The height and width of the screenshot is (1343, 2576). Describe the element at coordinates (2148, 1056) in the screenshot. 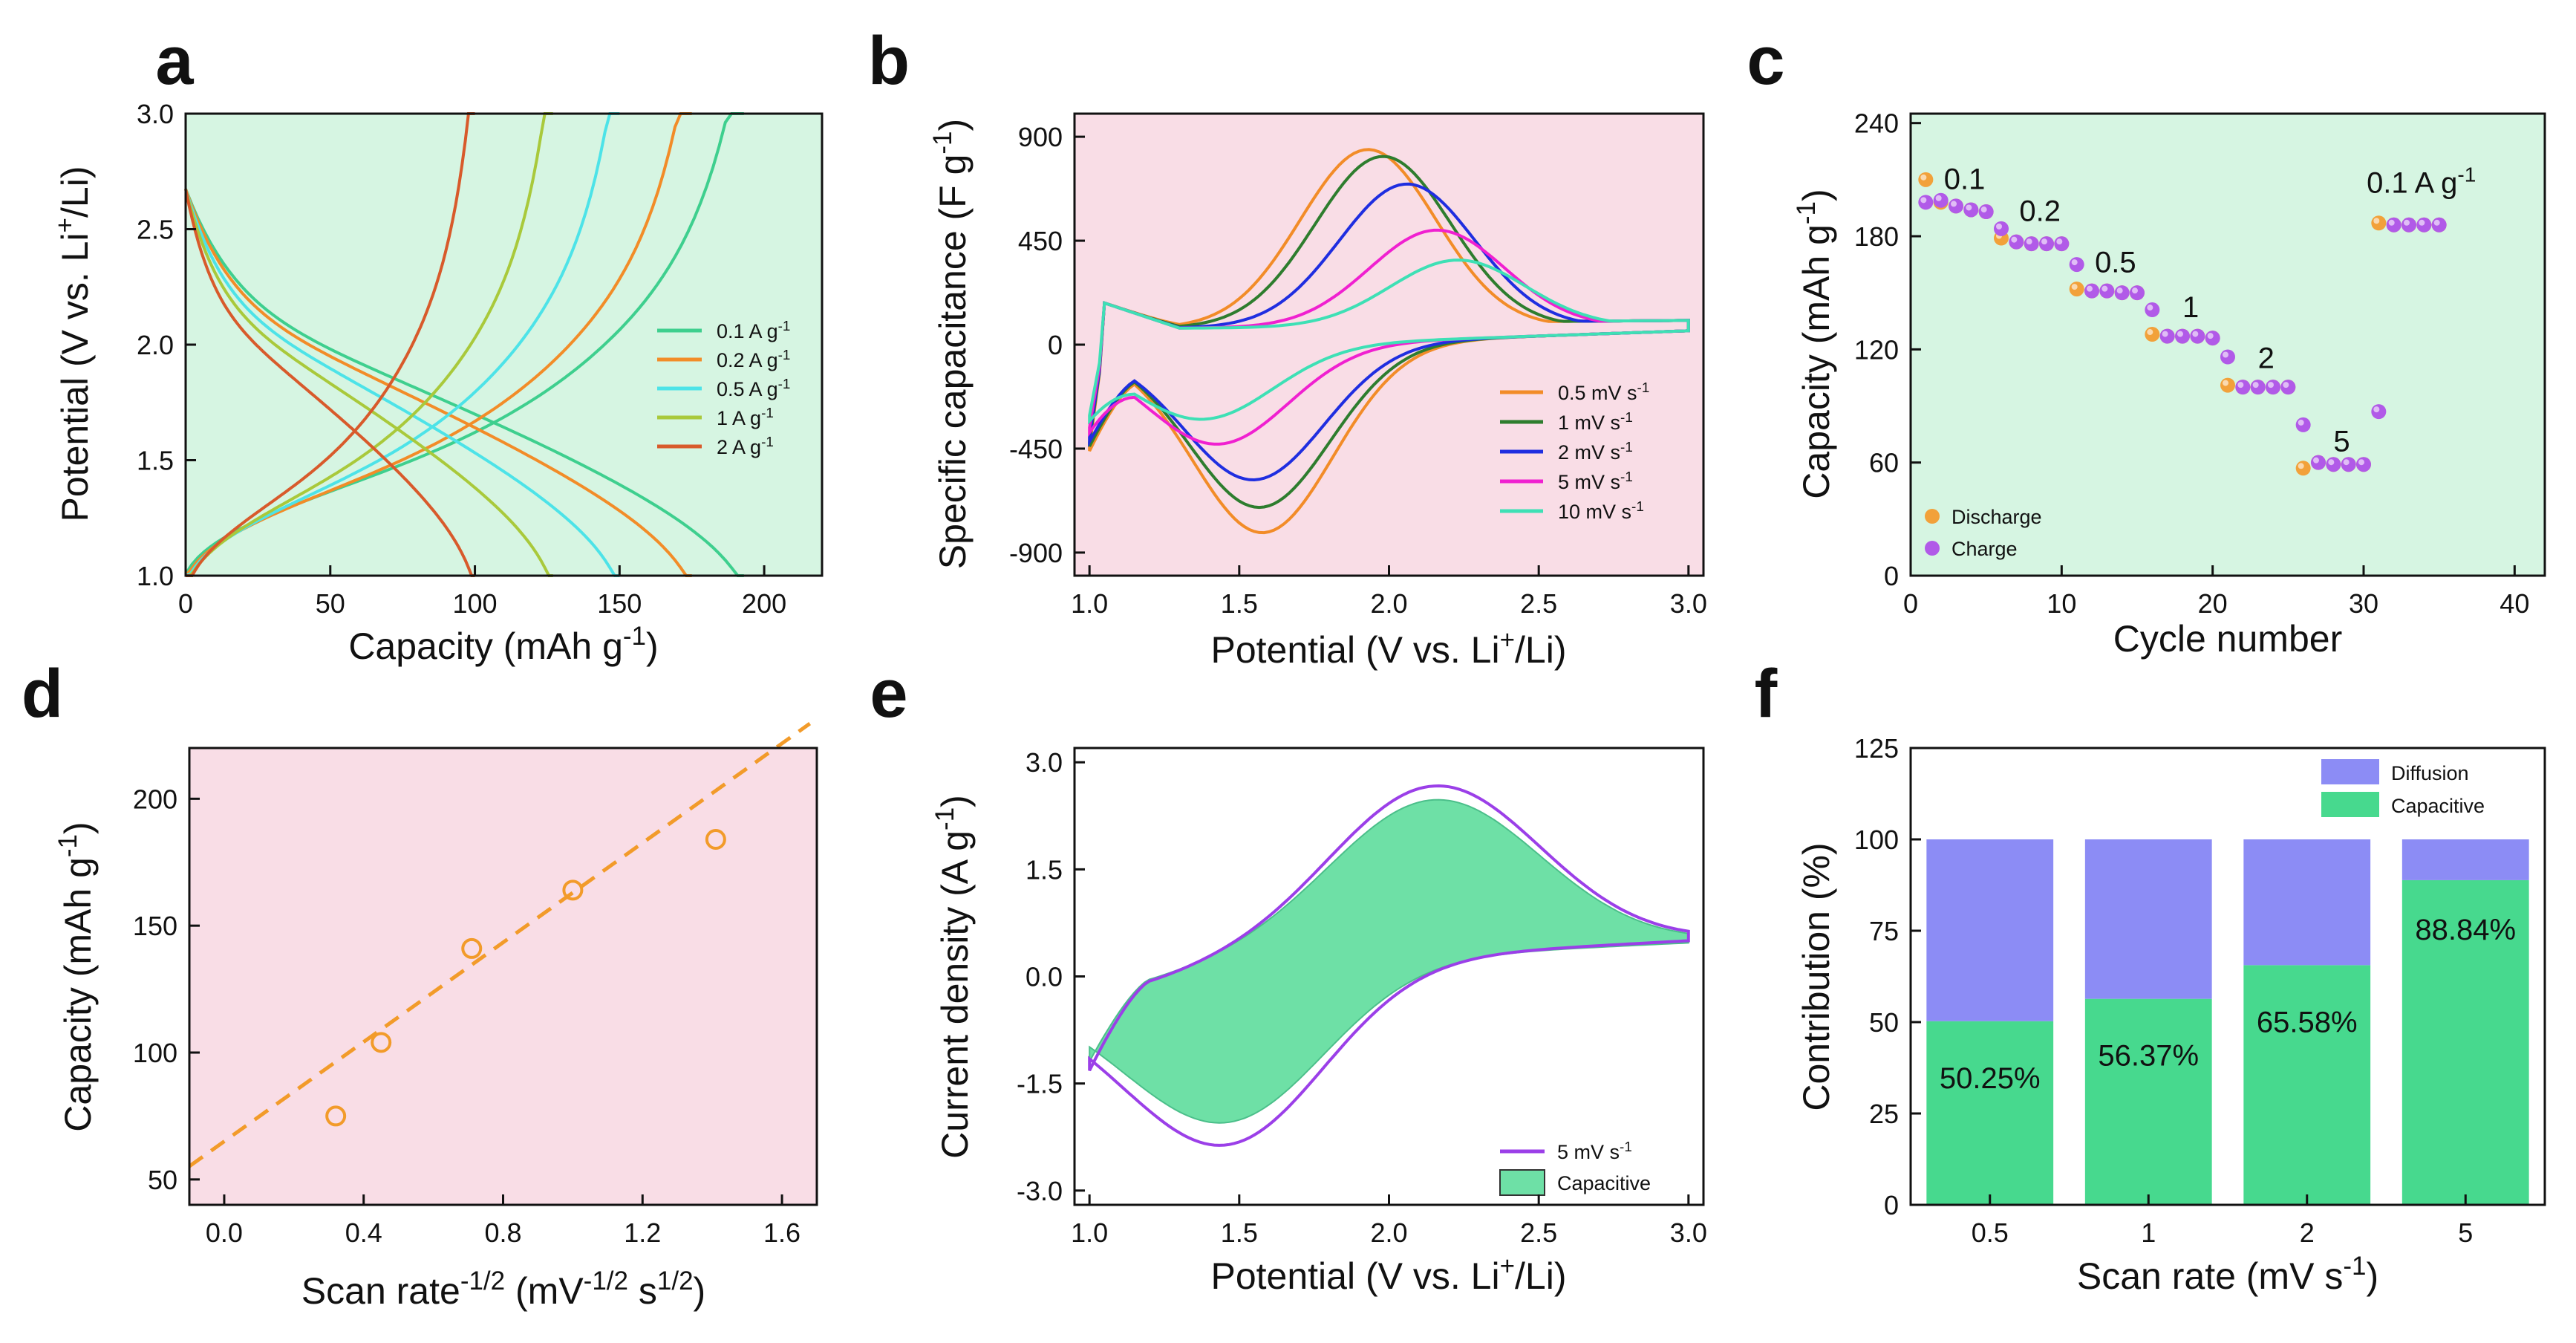

I see `bar-value-label: 56.37%` at that location.